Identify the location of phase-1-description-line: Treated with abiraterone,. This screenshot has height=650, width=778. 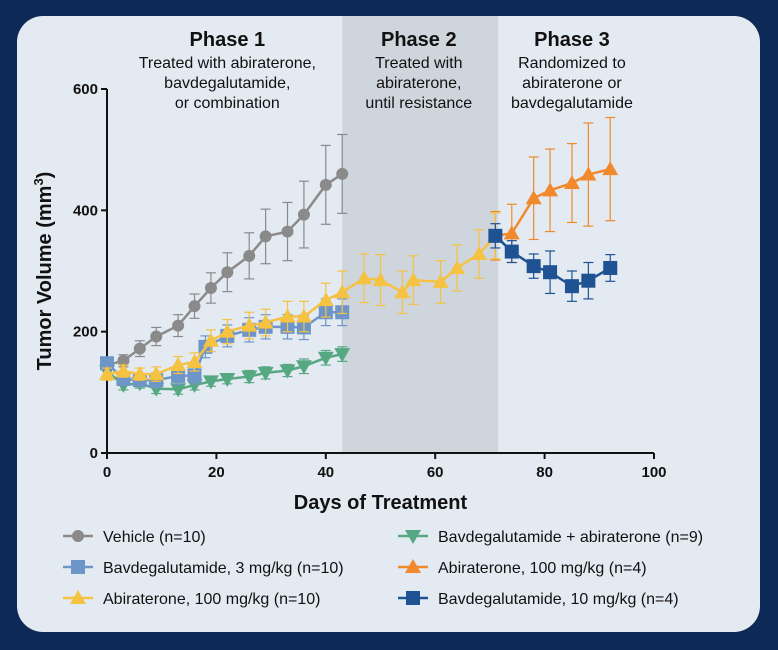
(227, 63).